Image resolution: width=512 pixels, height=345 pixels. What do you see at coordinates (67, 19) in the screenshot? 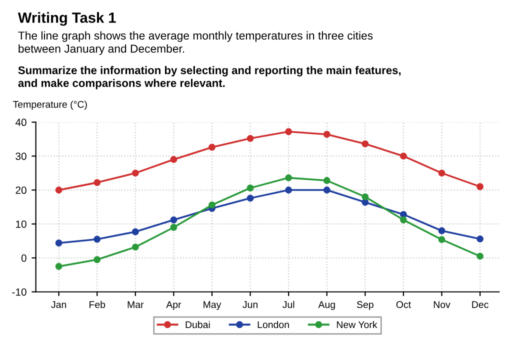
I see `chart-title: Writing Task 1` at bounding box center [67, 19].